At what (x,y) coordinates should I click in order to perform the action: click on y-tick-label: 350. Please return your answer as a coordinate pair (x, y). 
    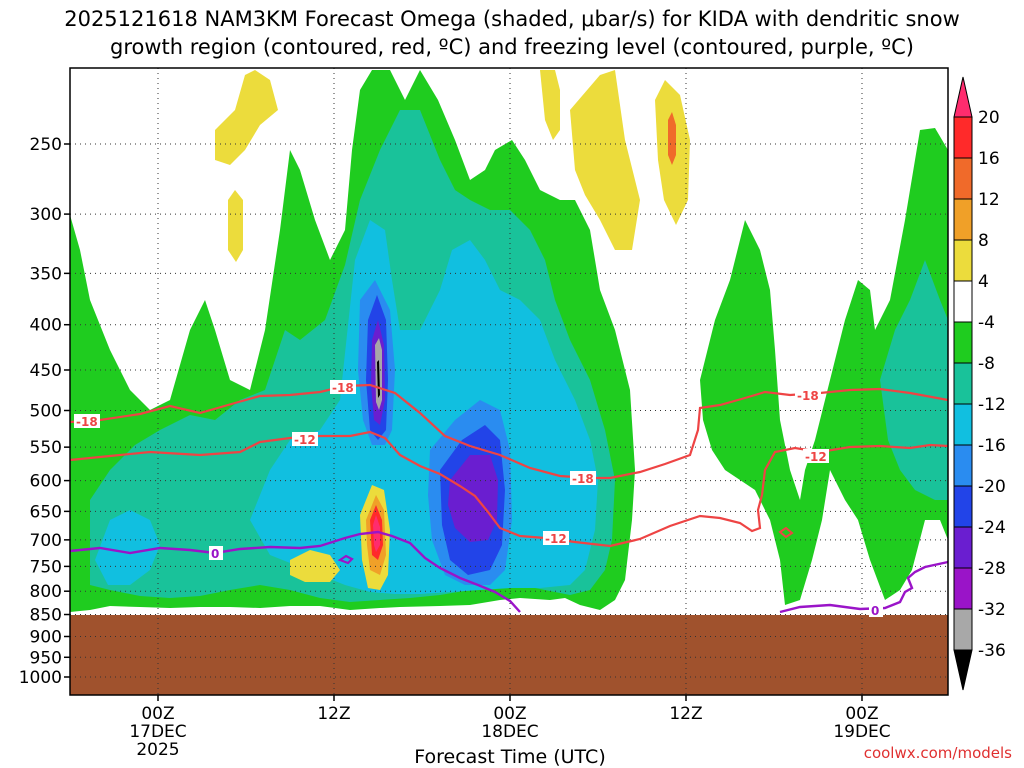
    Looking at the image, I should click on (46, 274).